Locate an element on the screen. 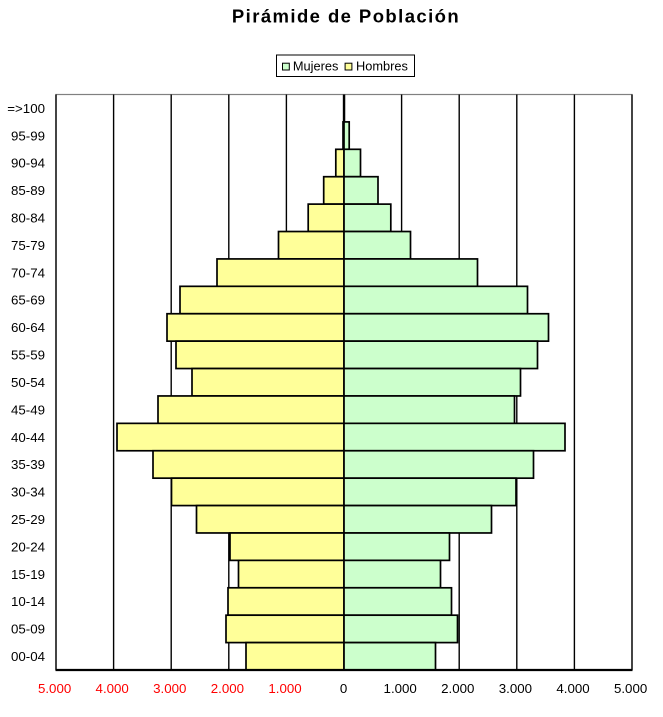 The height and width of the screenshot is (717, 663). svg-text: 0 is located at coordinates (343, 688).